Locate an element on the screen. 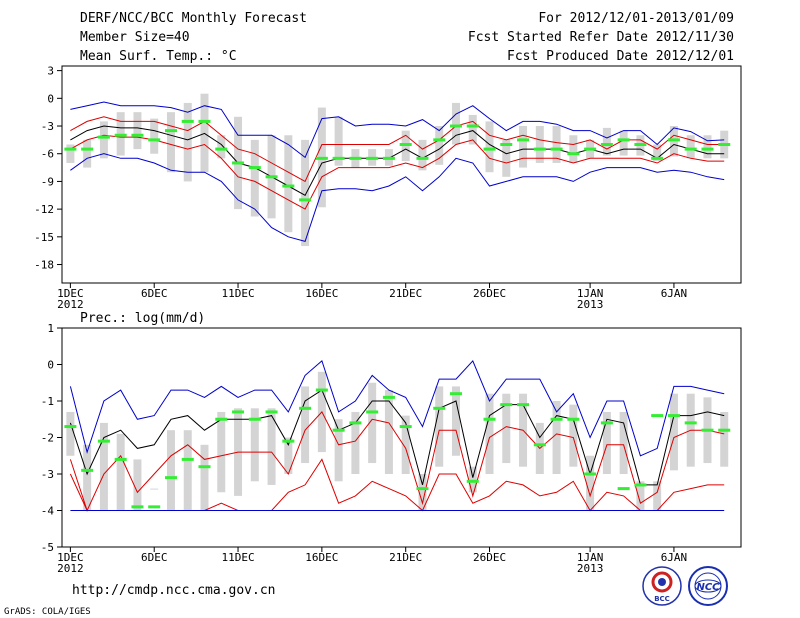 This screenshot has width=800, height=618. bcc-logo-text: BCC is located at coordinates (662, 599).